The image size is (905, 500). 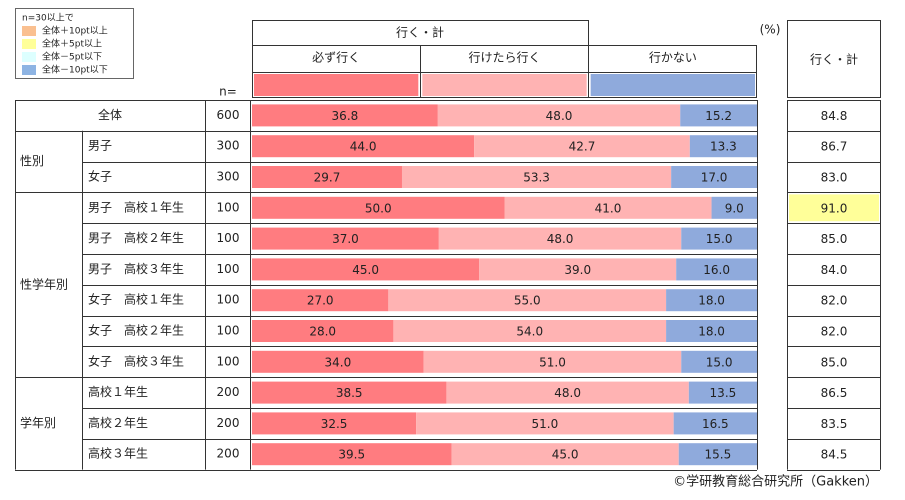 What do you see at coordinates (775, 482) in the screenshot?
I see `source: ©学研教育総合研究所（Gakken）` at bounding box center [775, 482].